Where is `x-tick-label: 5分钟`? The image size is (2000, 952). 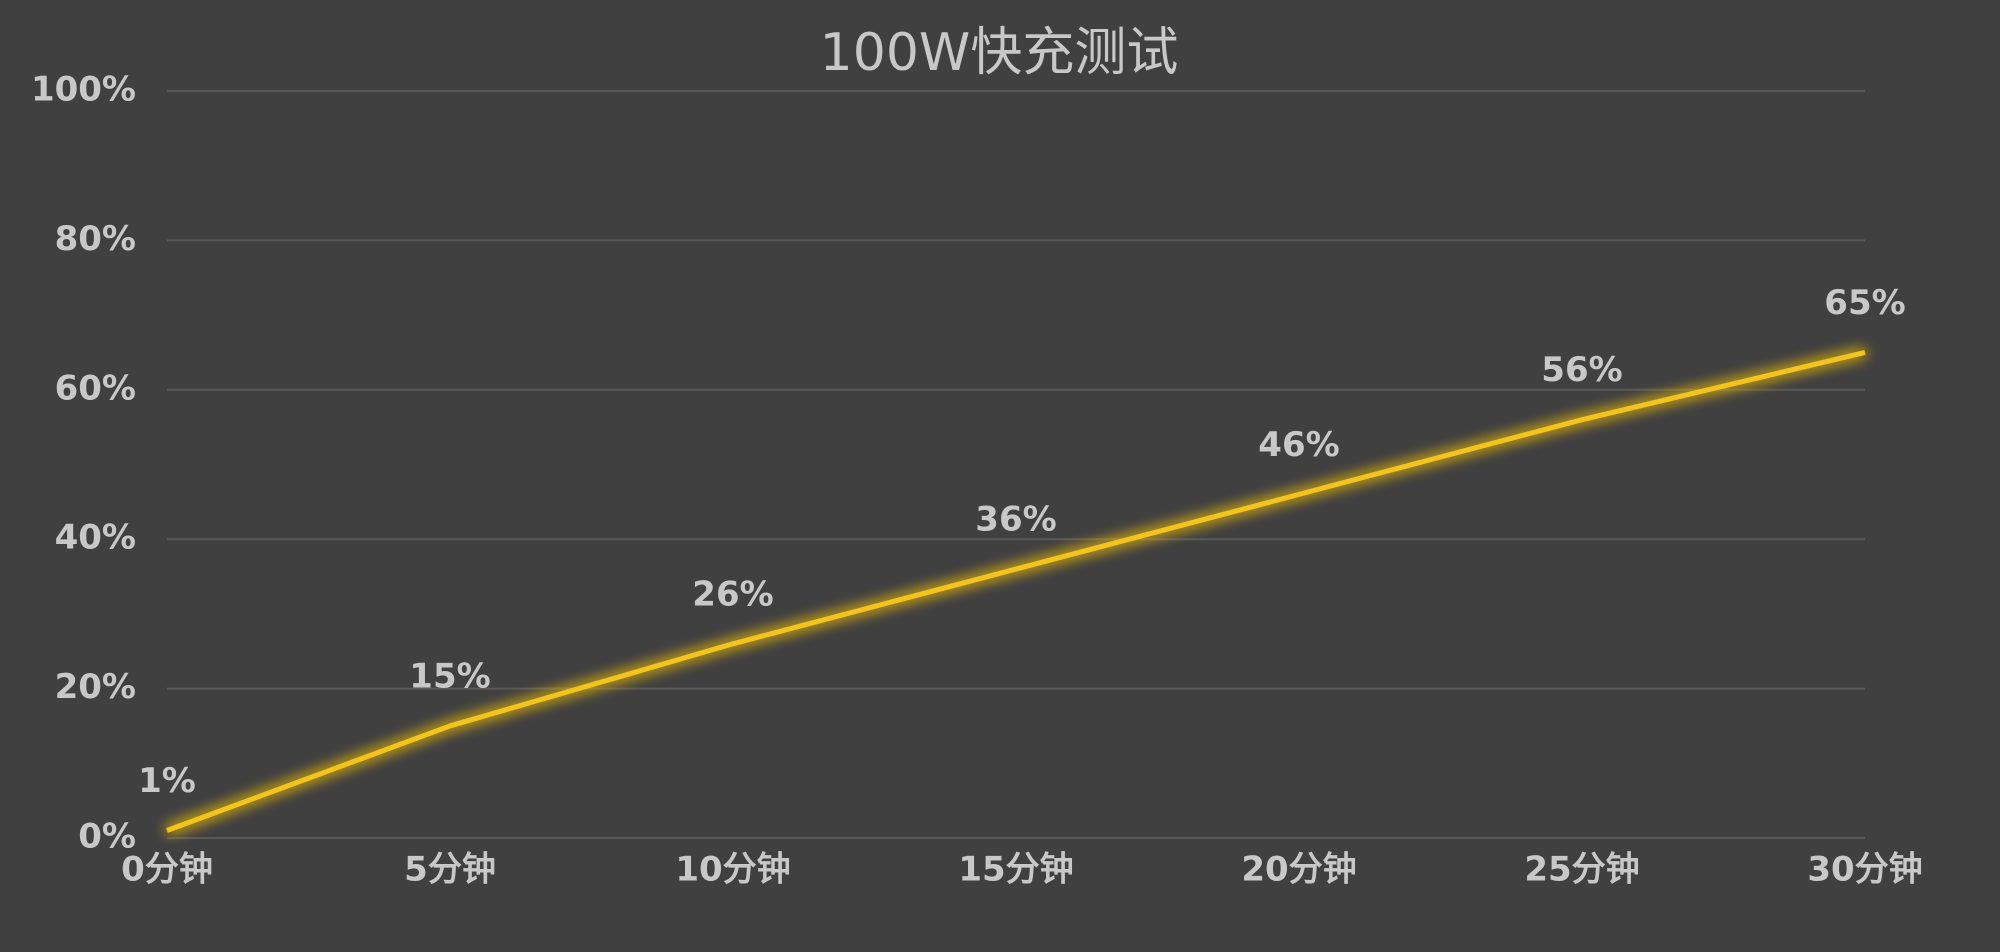 x-tick-label: 5分钟 is located at coordinates (450, 870).